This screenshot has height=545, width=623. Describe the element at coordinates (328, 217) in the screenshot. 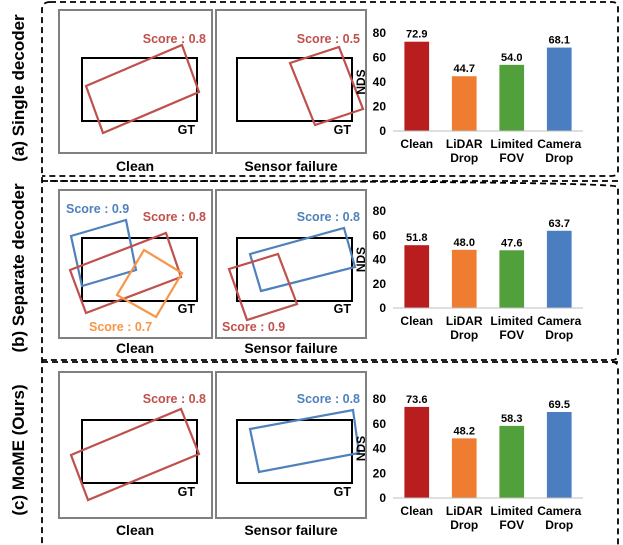

I see `score-label-blue: Score : 0.8` at that location.